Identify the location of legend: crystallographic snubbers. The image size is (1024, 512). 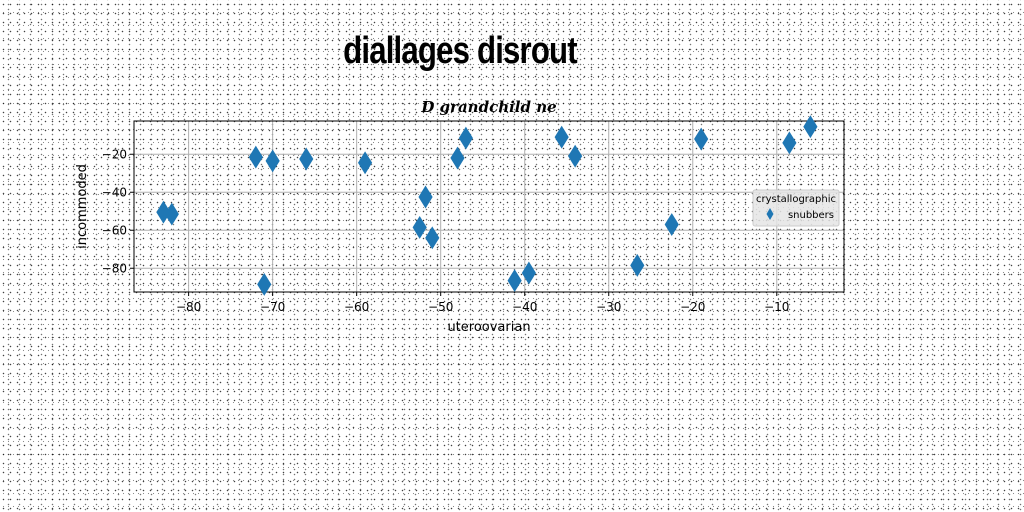
(796, 208).